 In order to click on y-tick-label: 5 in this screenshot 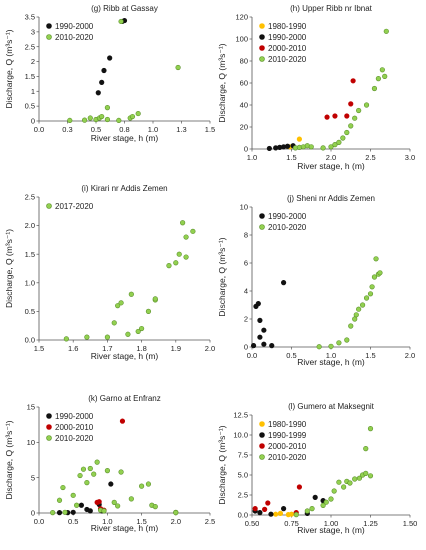, I will do `click(33, 477)`.